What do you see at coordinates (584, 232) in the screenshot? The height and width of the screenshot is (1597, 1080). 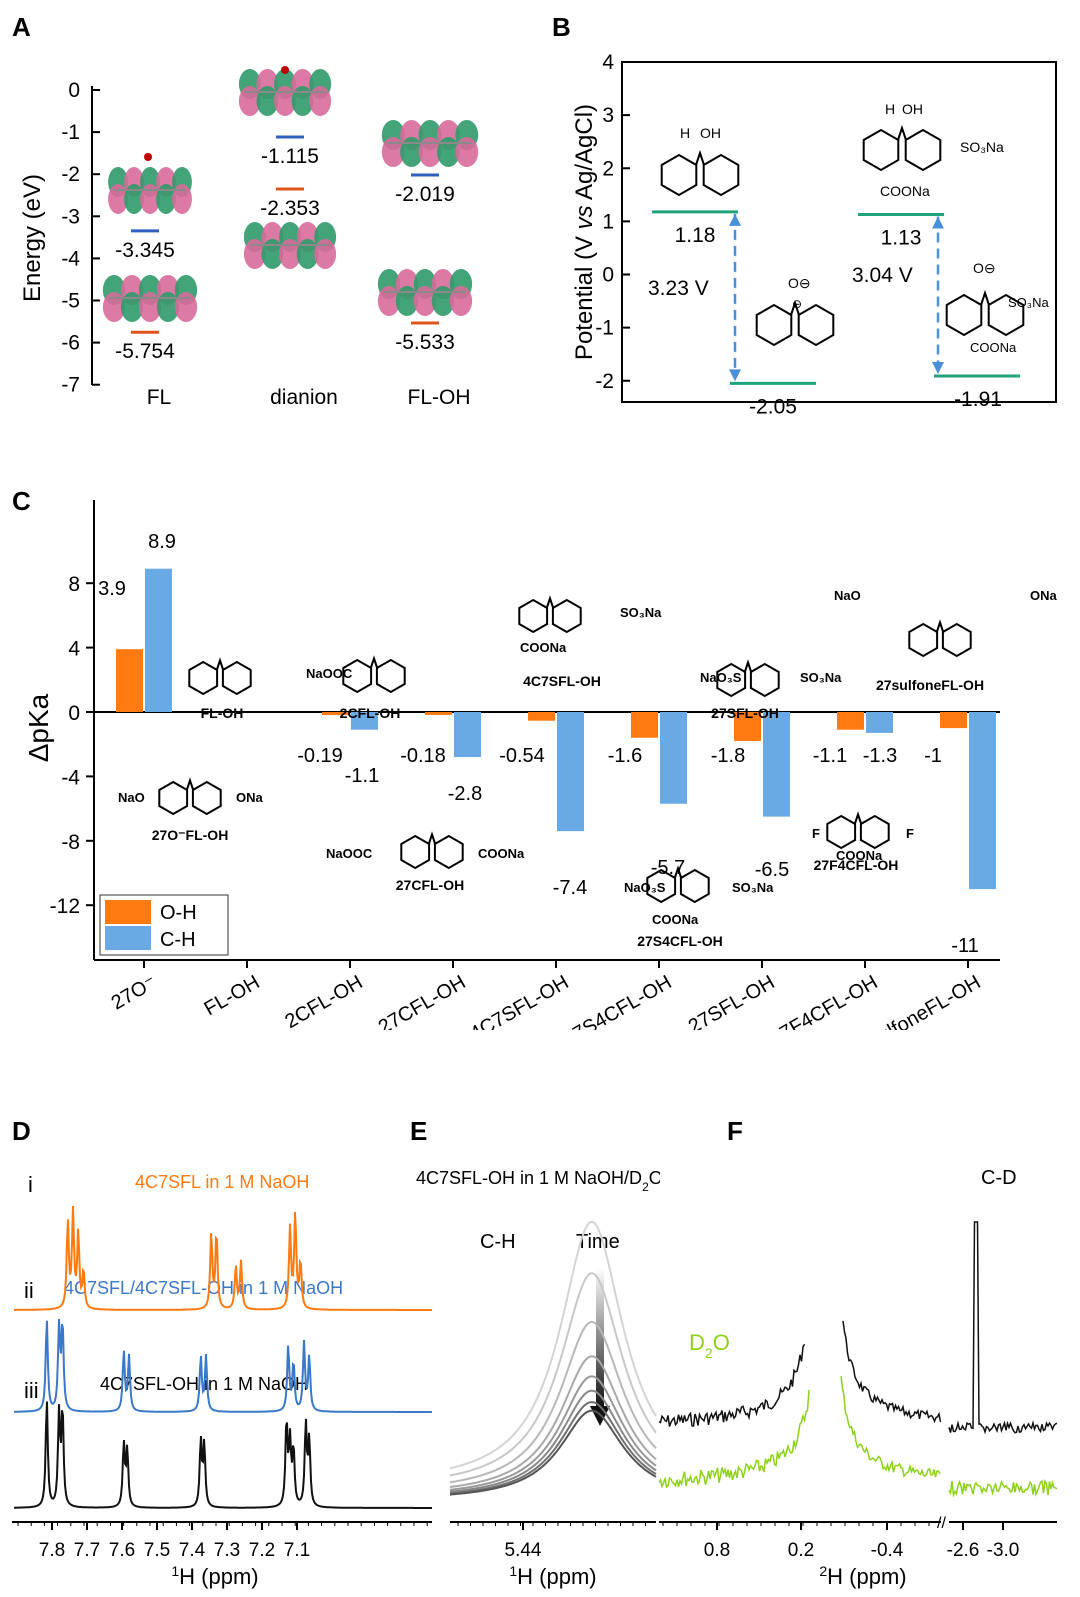 I see `panel-b-ylabel: Potential (V vs Ag/AgCl)` at bounding box center [584, 232].